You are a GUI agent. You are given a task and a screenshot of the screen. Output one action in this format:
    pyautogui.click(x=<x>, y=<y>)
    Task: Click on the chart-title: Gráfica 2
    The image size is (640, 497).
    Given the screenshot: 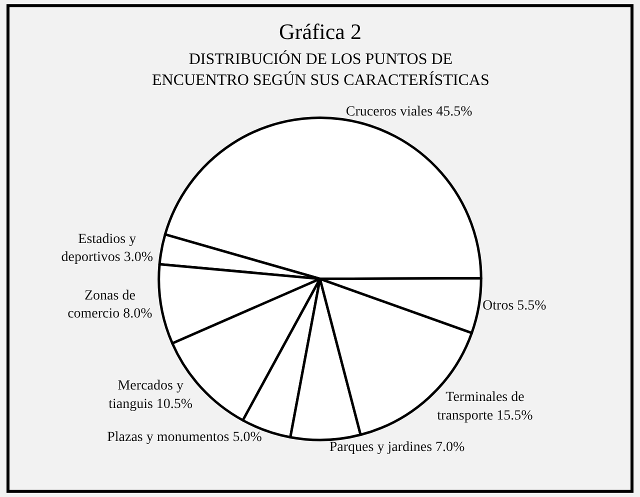 What is the action you would take?
    pyautogui.click(x=320, y=31)
    